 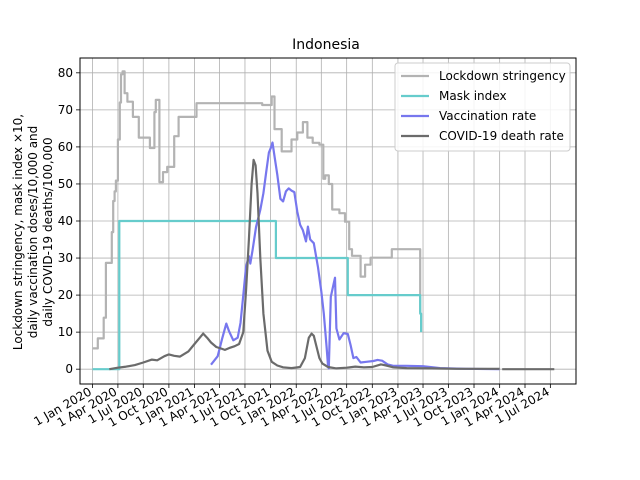 I want to click on y-axis-label-line-1: Lockdown stringency, mask index ×10,, so click(x=18, y=232).